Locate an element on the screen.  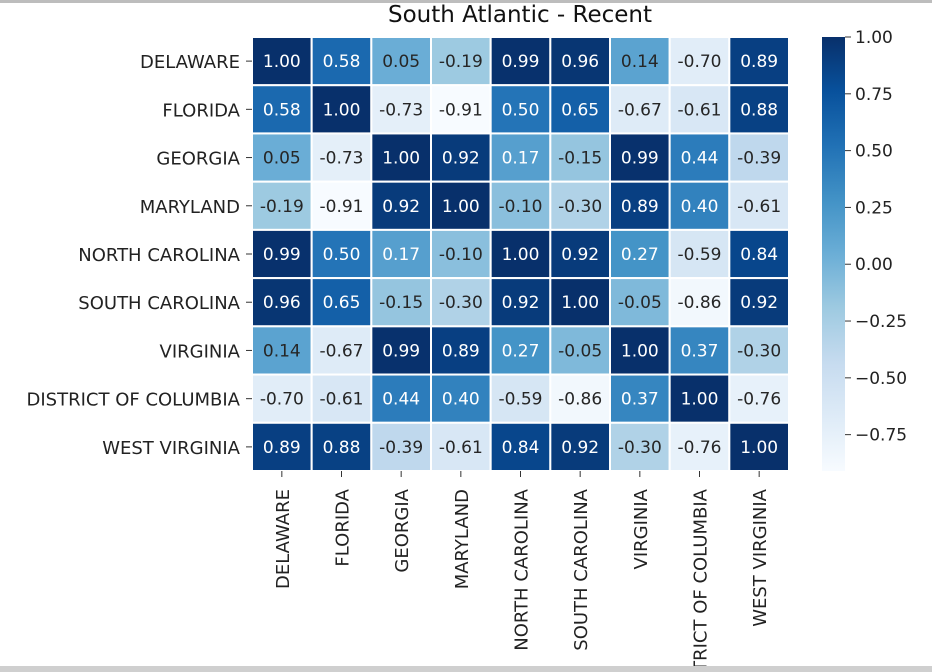
colorbar-tick-label: 0.25 is located at coordinates (874, 208).